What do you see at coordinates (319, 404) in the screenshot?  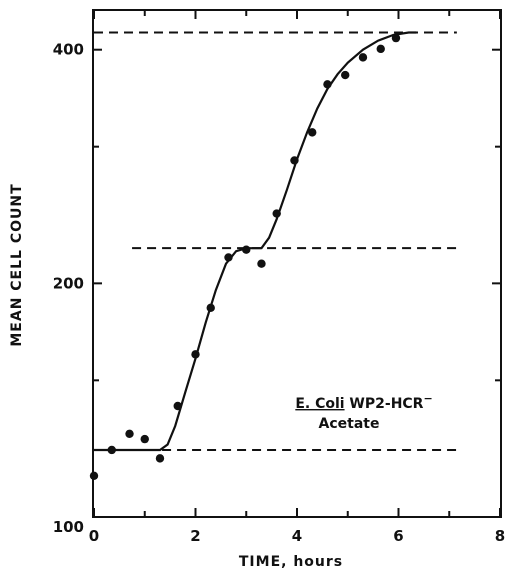 I see `annotation-organism: E. Coli` at bounding box center [319, 404].